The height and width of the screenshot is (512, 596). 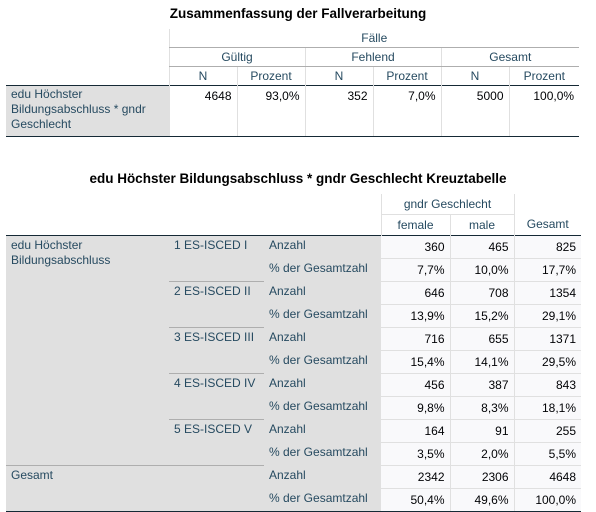 What do you see at coordinates (415, 431) in the screenshot?
I see `cell-female-count: 164` at bounding box center [415, 431].